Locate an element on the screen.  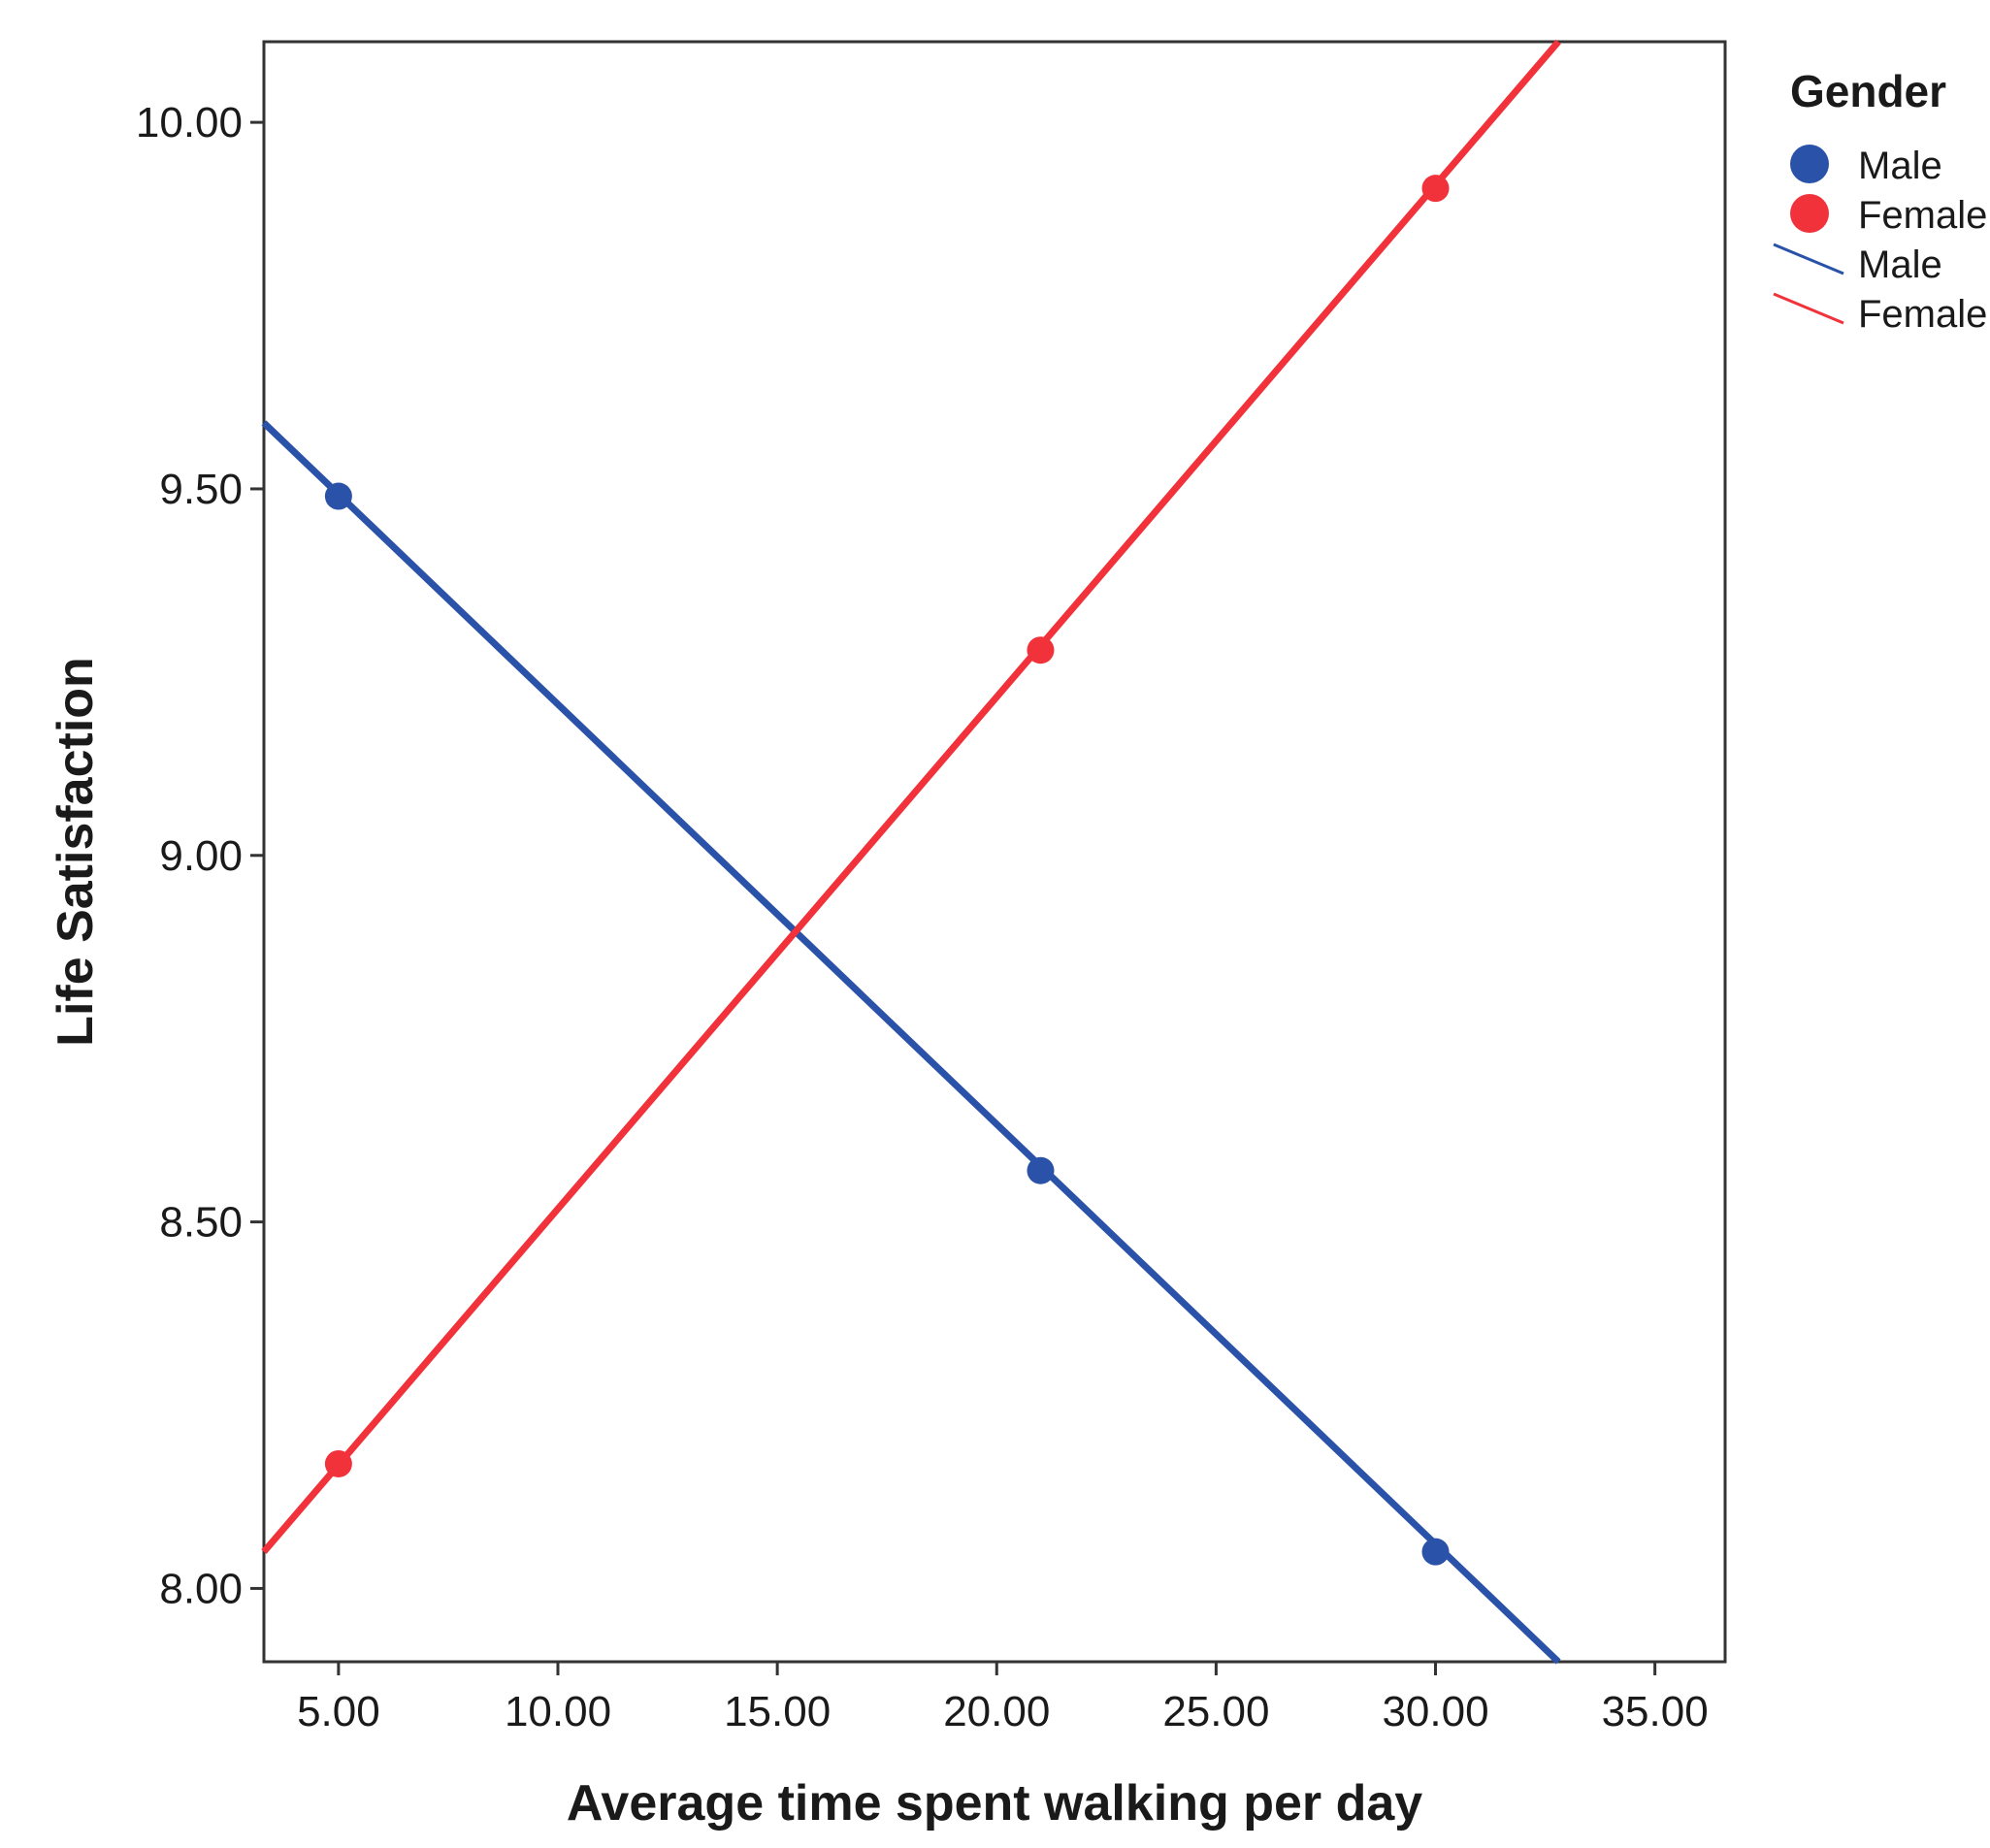
y-tick-label: 9.50 is located at coordinates (201, 490).